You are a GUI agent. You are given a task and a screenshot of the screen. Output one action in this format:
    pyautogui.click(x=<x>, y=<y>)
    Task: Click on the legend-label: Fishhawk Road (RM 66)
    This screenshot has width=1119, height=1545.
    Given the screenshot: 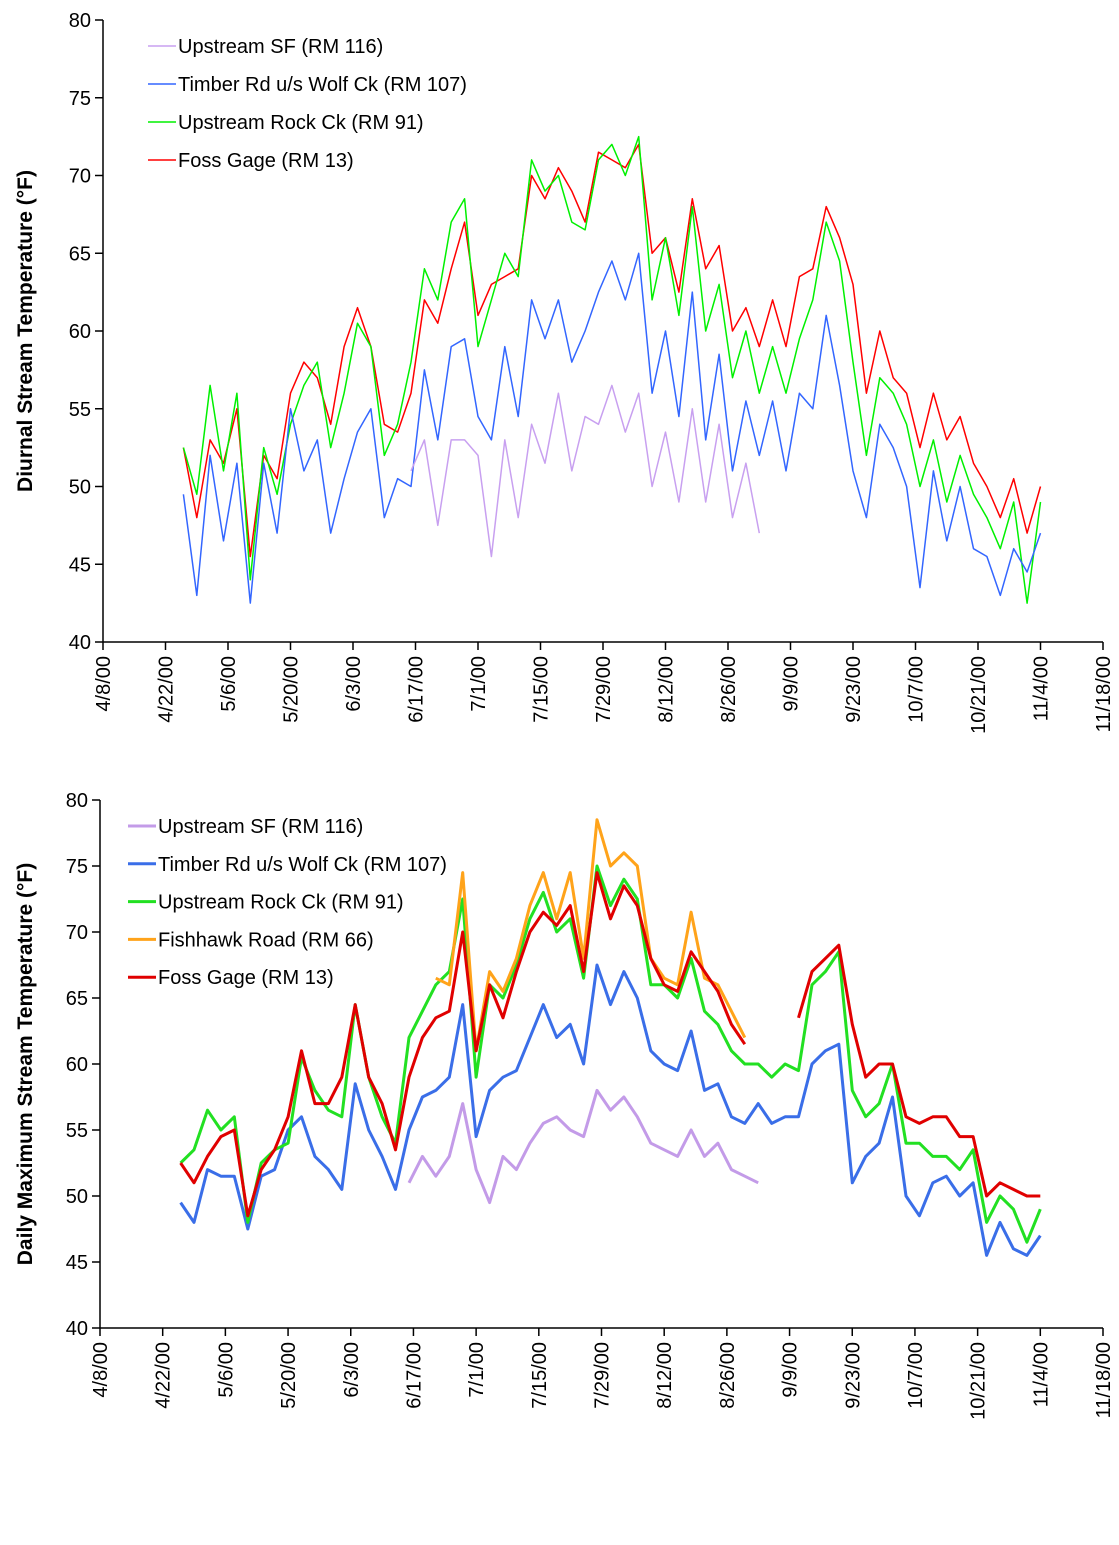 What is the action you would take?
    pyautogui.click(x=266, y=940)
    